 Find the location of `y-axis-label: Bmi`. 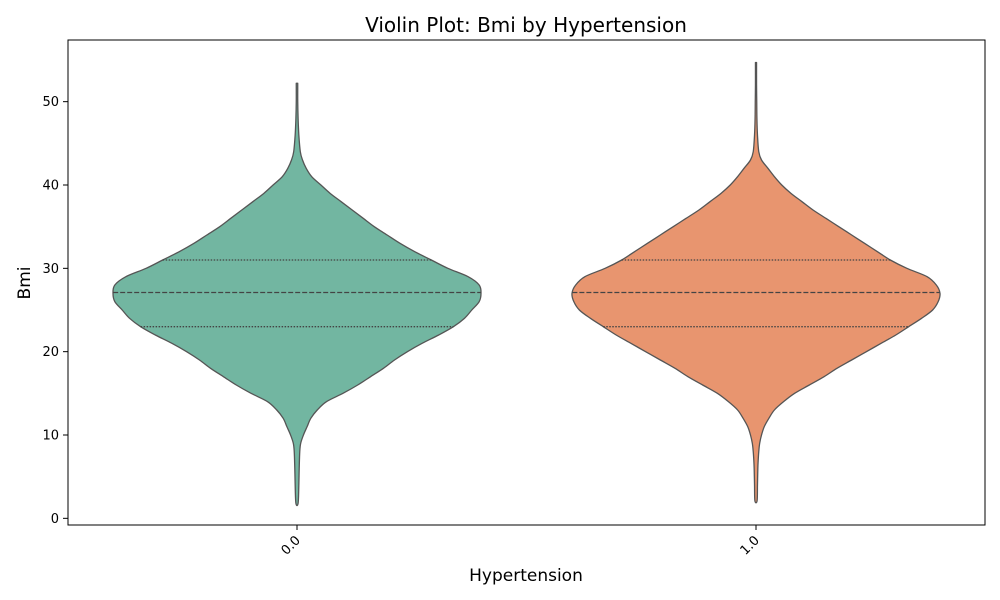

y-axis-label: Bmi is located at coordinates (25, 283).